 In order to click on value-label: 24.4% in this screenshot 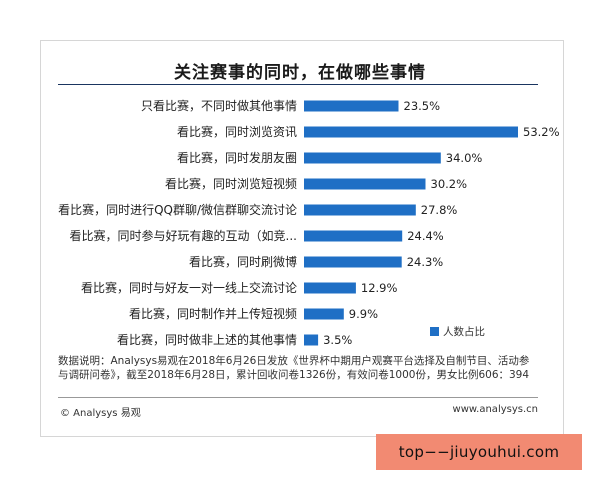, I will do `click(425, 236)`.